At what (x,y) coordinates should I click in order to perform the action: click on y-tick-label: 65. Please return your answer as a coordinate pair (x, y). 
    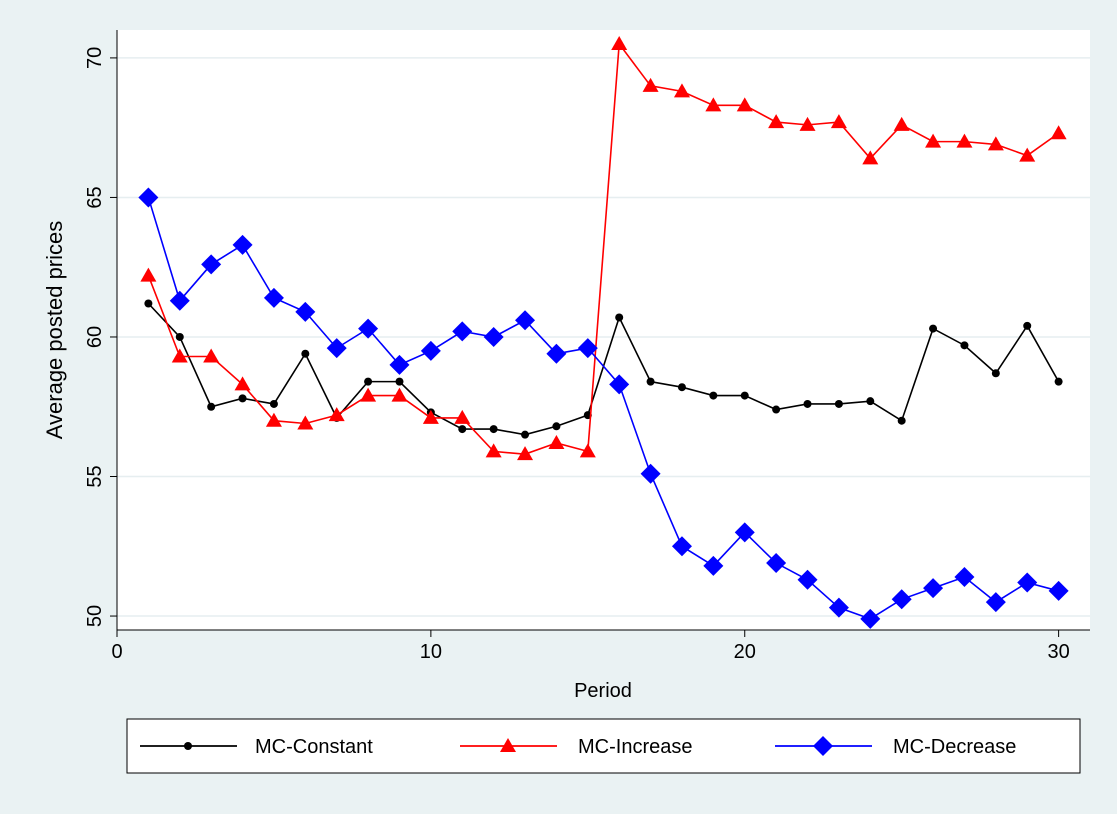
    Looking at the image, I should click on (95, 197).